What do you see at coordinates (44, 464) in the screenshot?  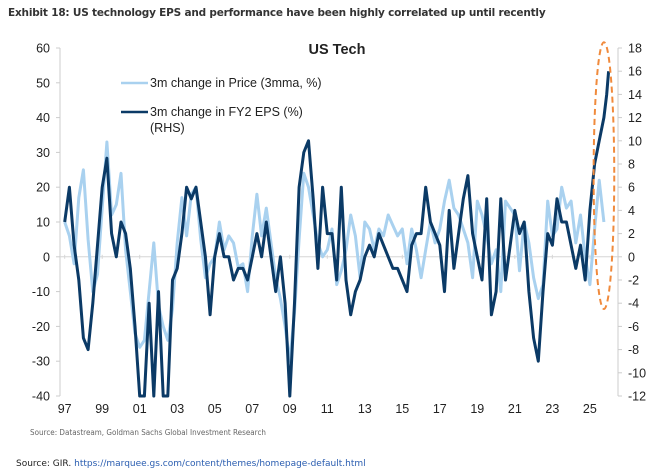 I see `page-source-prefix: Source: GIR.` at bounding box center [44, 464].